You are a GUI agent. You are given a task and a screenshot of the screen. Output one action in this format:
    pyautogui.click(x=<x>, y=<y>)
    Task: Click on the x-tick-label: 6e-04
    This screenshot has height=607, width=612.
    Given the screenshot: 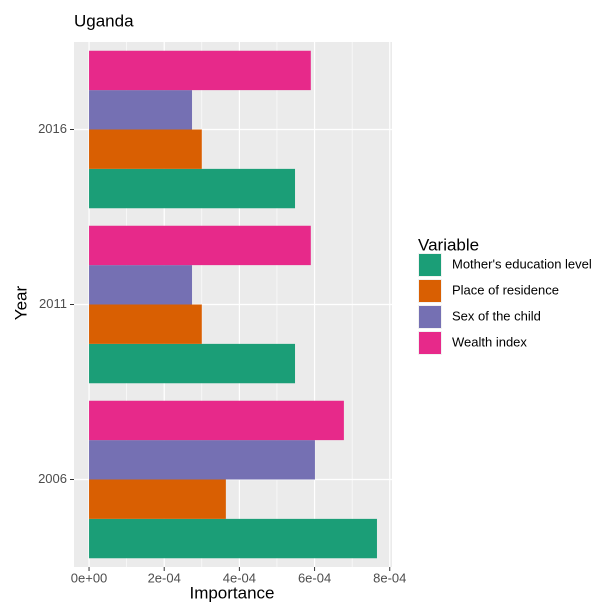 What is the action you would take?
    pyautogui.click(x=314, y=577)
    